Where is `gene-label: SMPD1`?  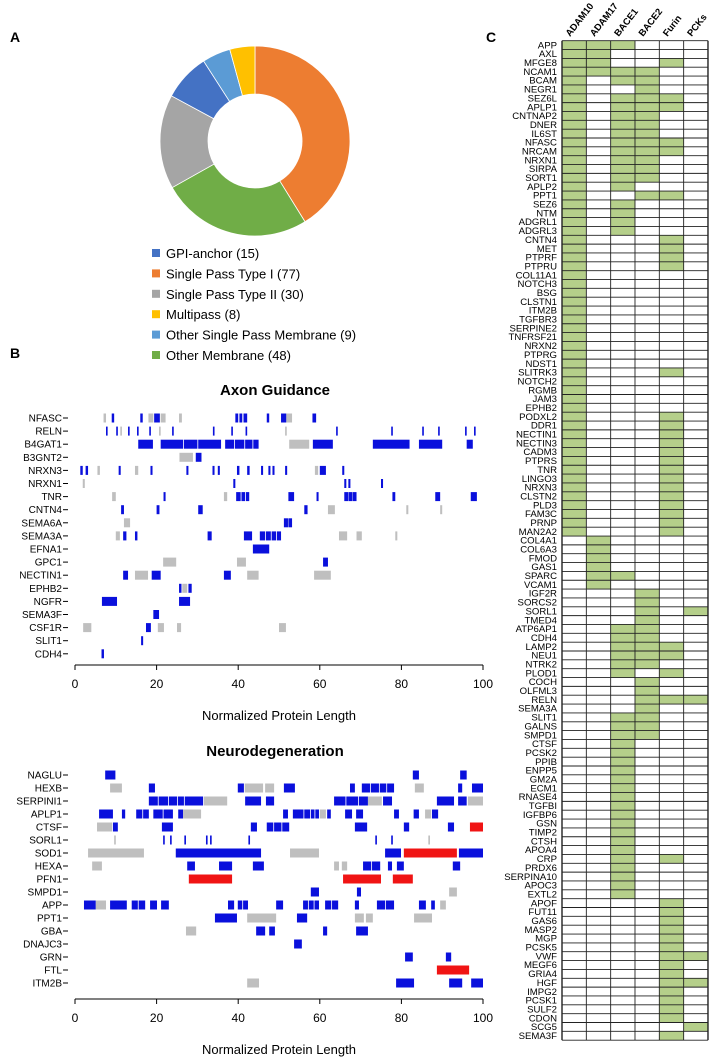 gene-label: SMPD1 is located at coordinates (540, 735).